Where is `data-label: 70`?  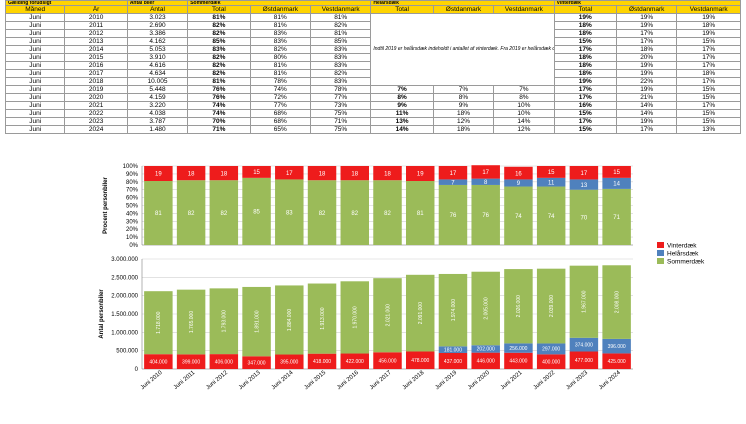 data-label: 70 is located at coordinates (584, 219).